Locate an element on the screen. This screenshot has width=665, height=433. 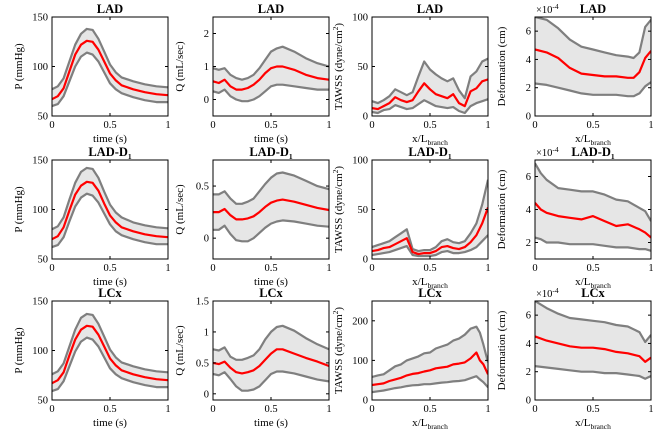
y-tick-label: 1.5 is located at coordinates (202, 302).